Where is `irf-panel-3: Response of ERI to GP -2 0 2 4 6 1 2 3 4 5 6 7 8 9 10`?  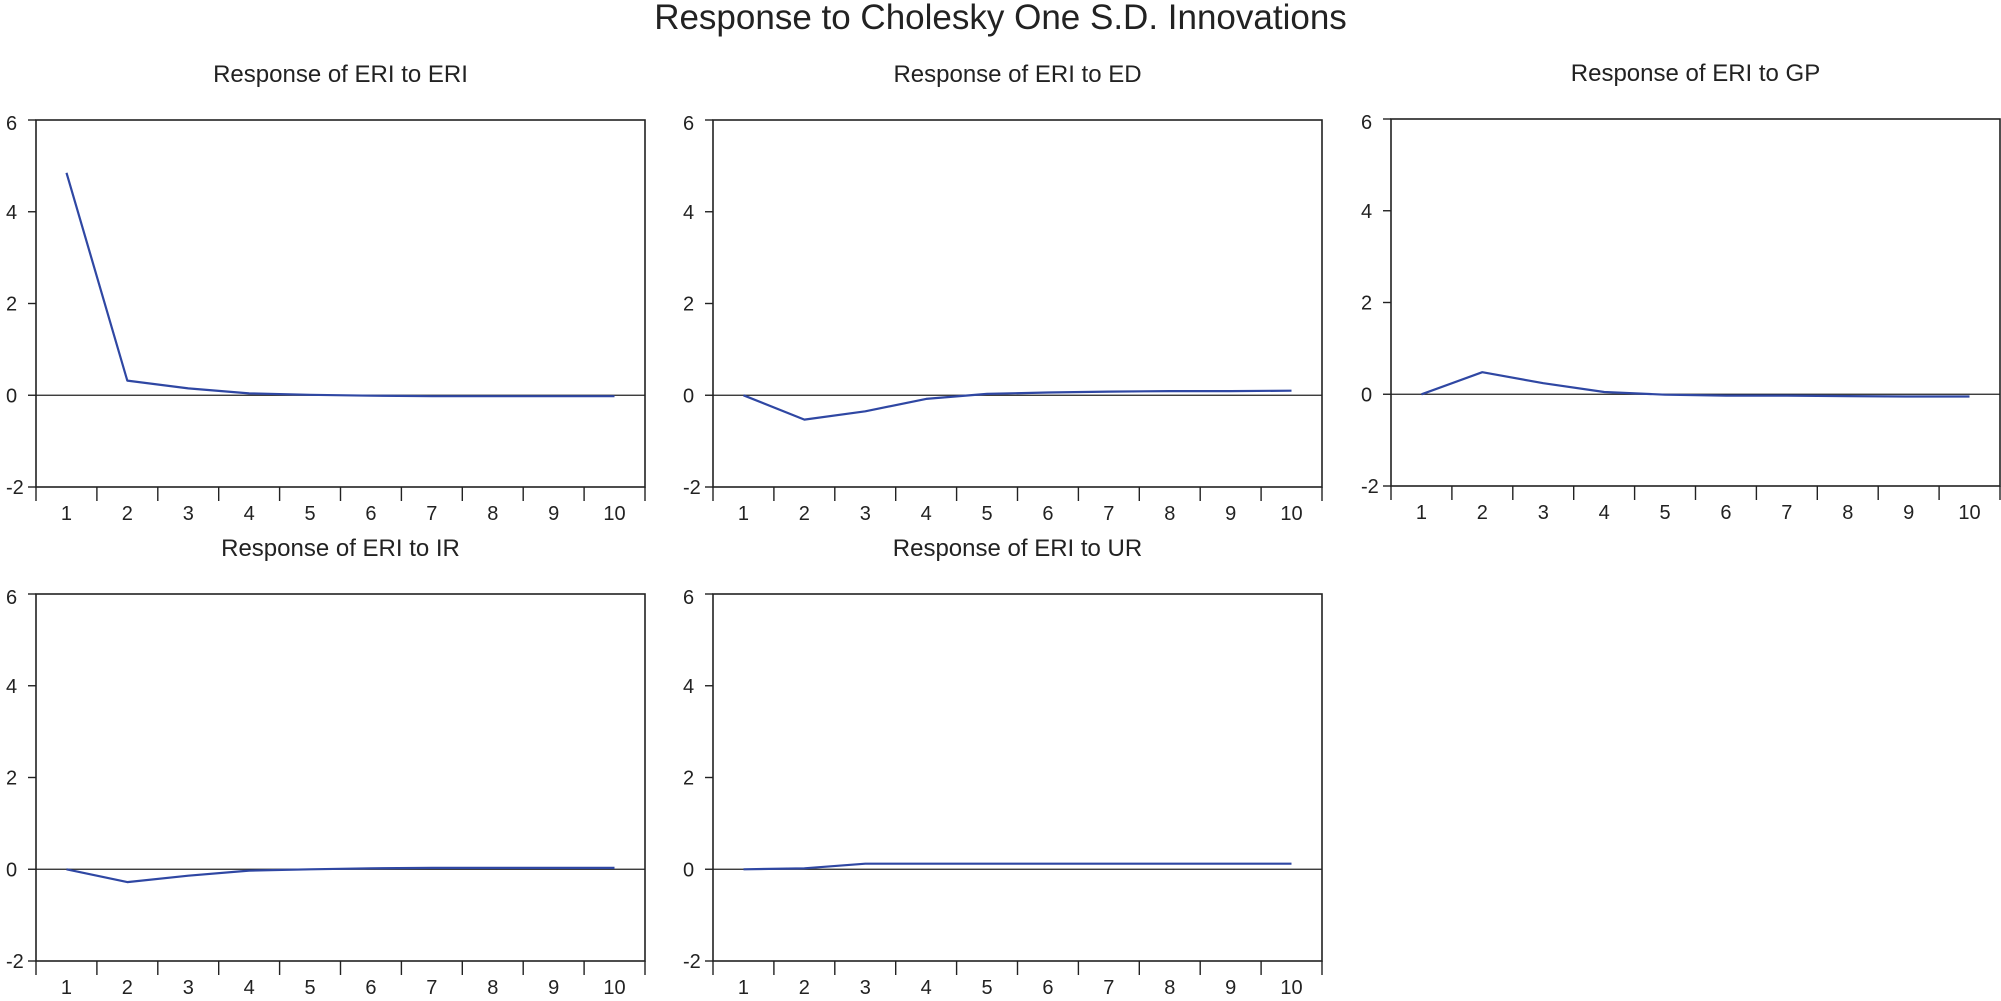 irf-panel-3: Response of ERI to GP -2 0 2 4 6 1 2 3 4 5 6 7 8 9 10 is located at coordinates (1681, 292).